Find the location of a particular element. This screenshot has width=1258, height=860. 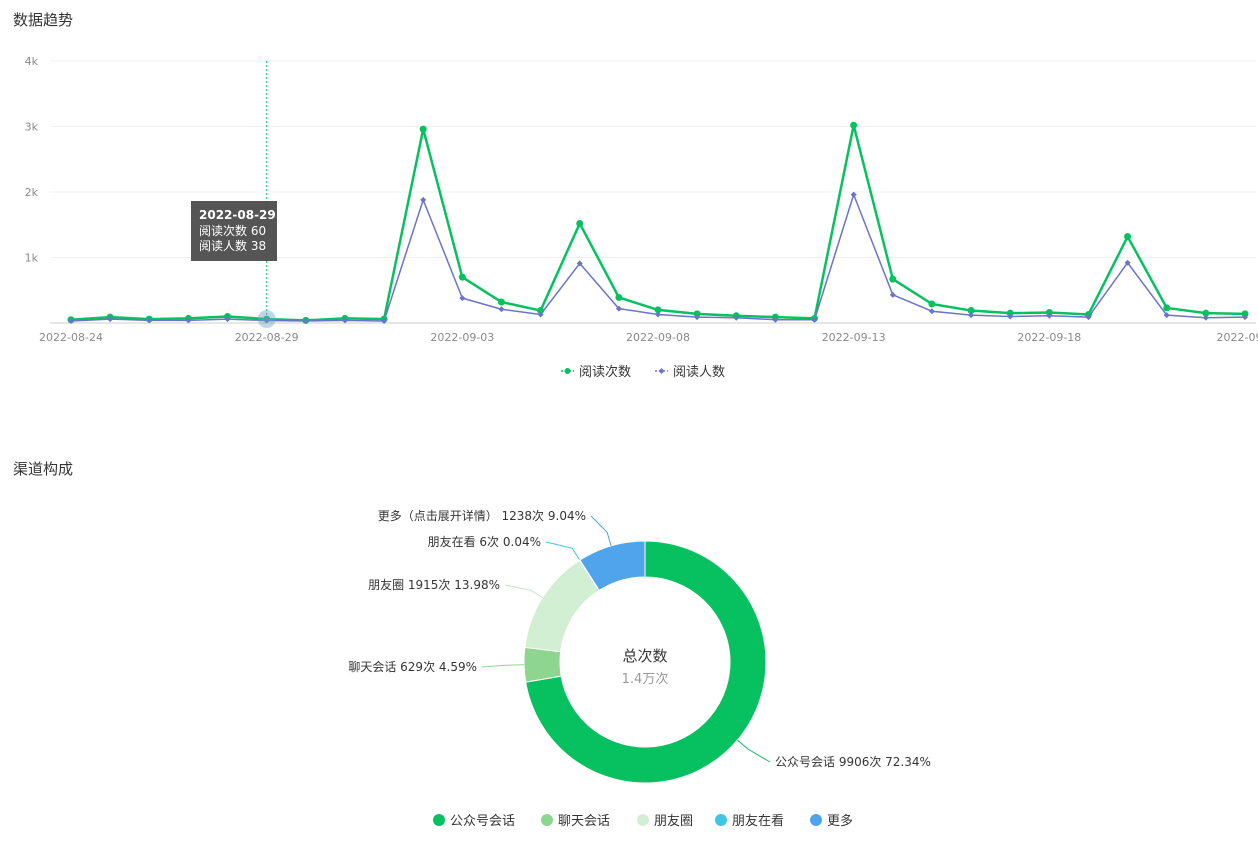

y-tick-label: 4k is located at coordinates (32, 61).